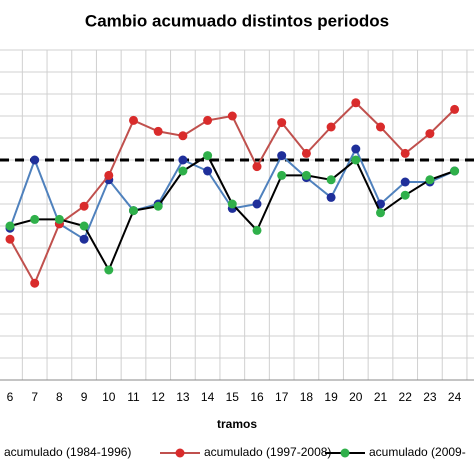  What do you see at coordinates (455, 397) in the screenshot?
I see `x-tick-label: 24` at bounding box center [455, 397].